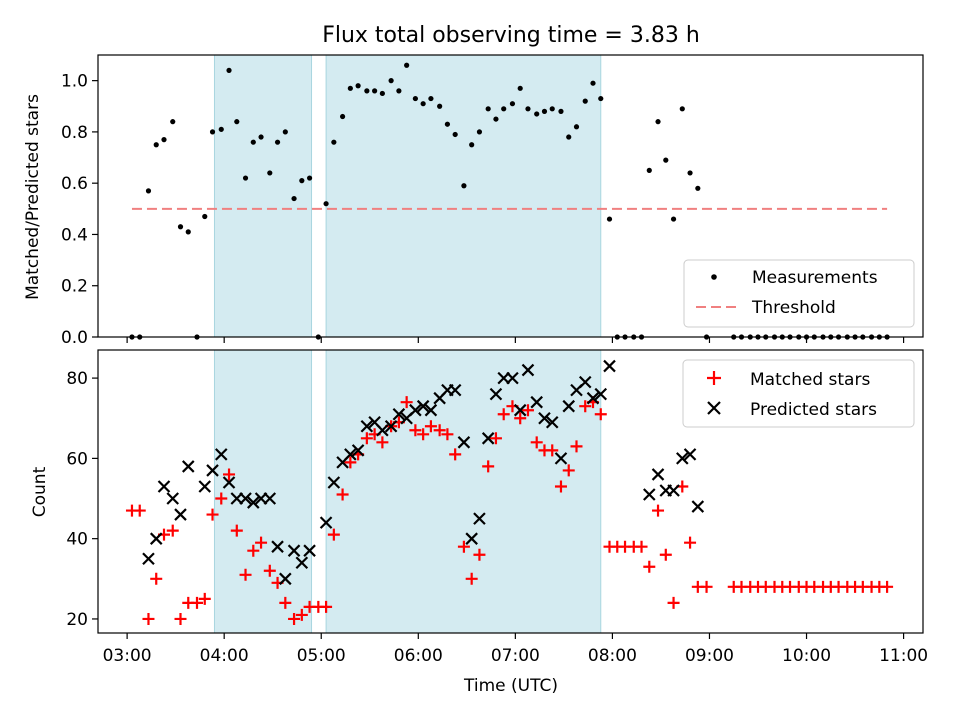 This screenshot has width=960, height=720. I want to click on legend-predicted-label: Predicted stars, so click(813, 410).